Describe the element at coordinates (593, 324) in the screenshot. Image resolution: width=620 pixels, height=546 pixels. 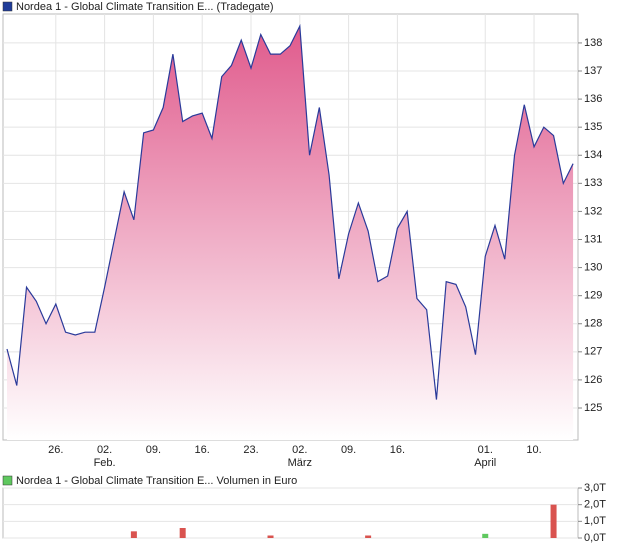
I see `y-tick-label: 128` at that location.